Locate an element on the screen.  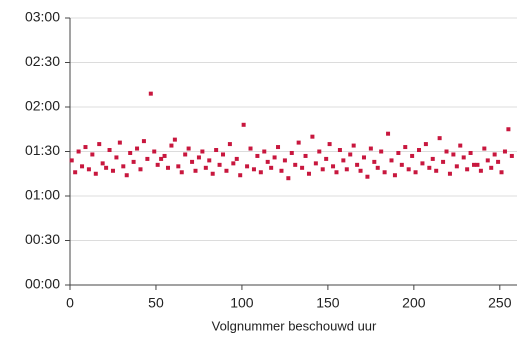
x-tick-label: 100 is located at coordinates (242, 303).